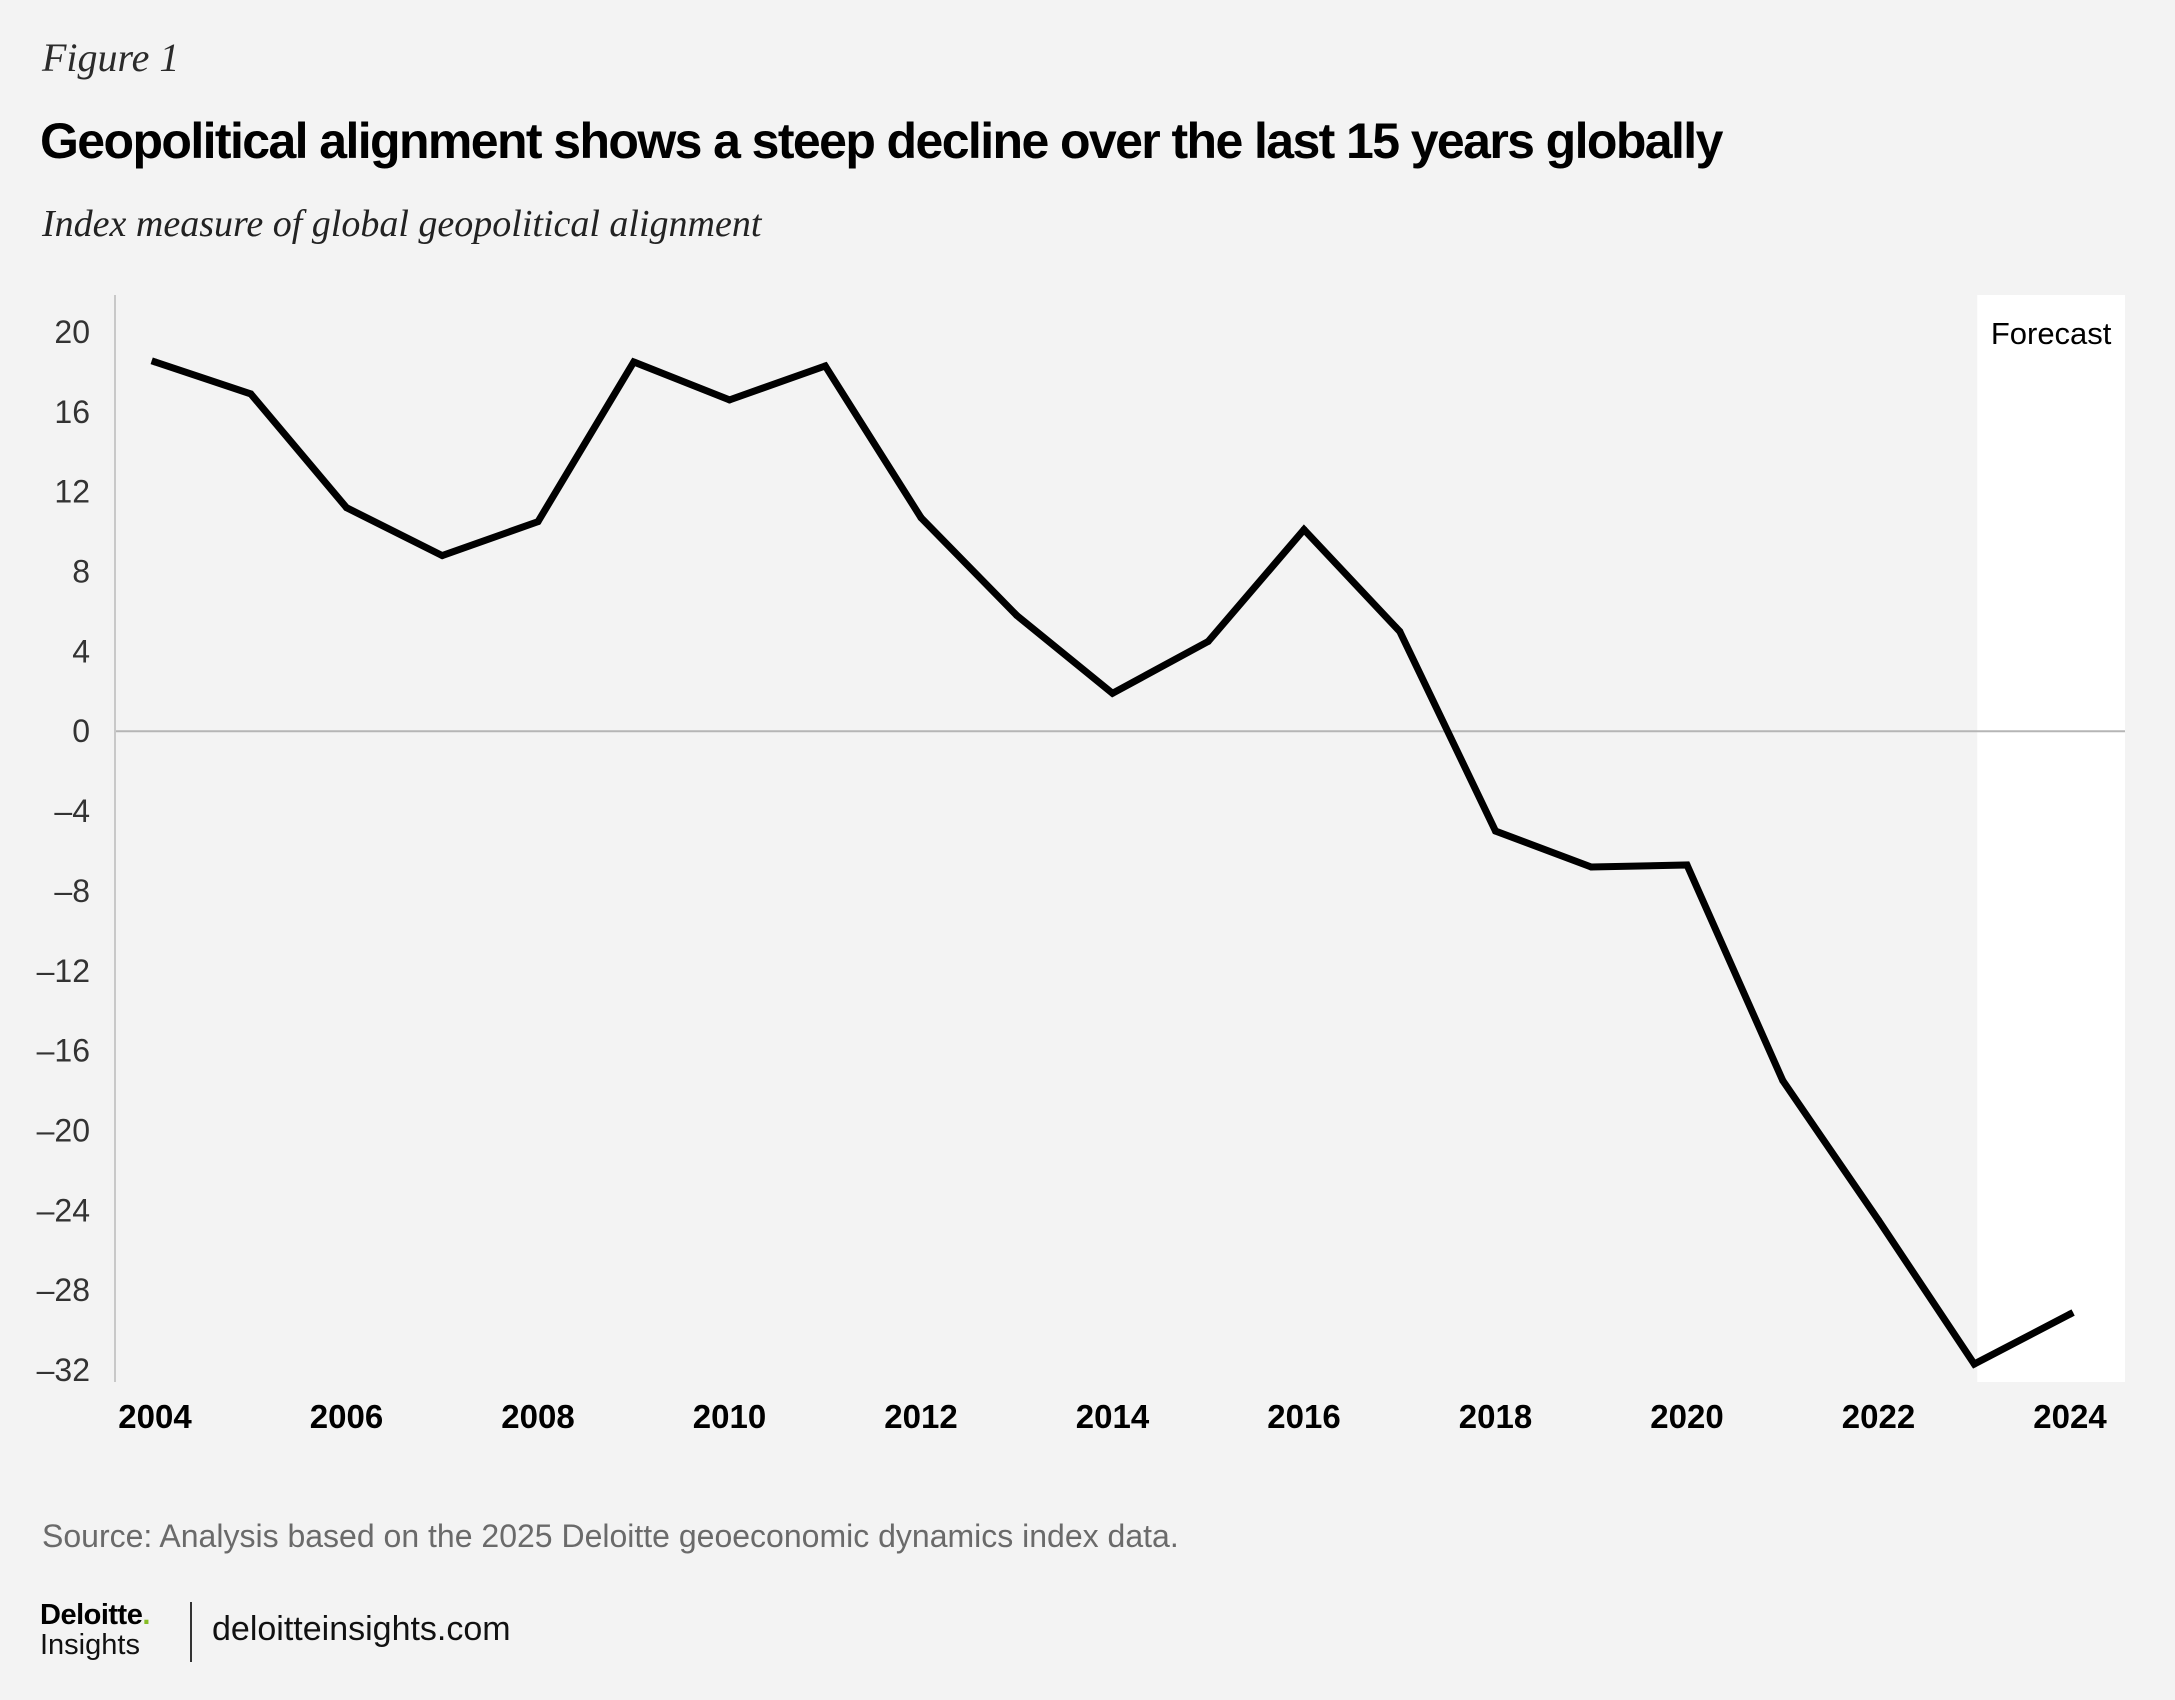 This screenshot has width=2175, height=1700. I want to click on data-point-2005, so click(251, 394).